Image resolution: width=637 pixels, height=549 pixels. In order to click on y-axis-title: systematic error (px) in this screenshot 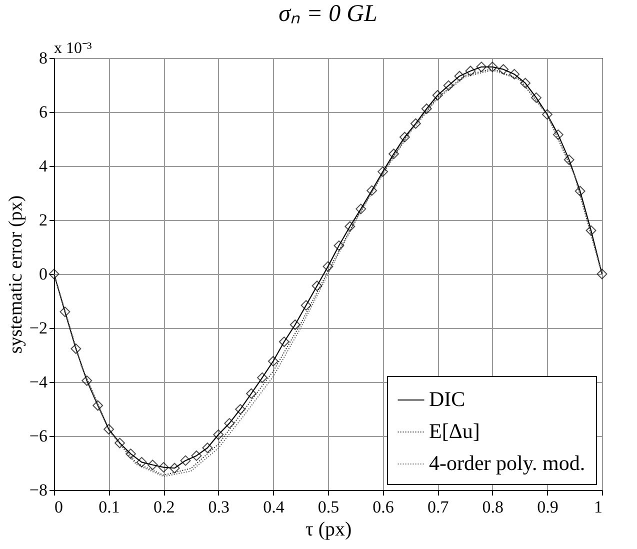, I will do `click(15, 274)`.